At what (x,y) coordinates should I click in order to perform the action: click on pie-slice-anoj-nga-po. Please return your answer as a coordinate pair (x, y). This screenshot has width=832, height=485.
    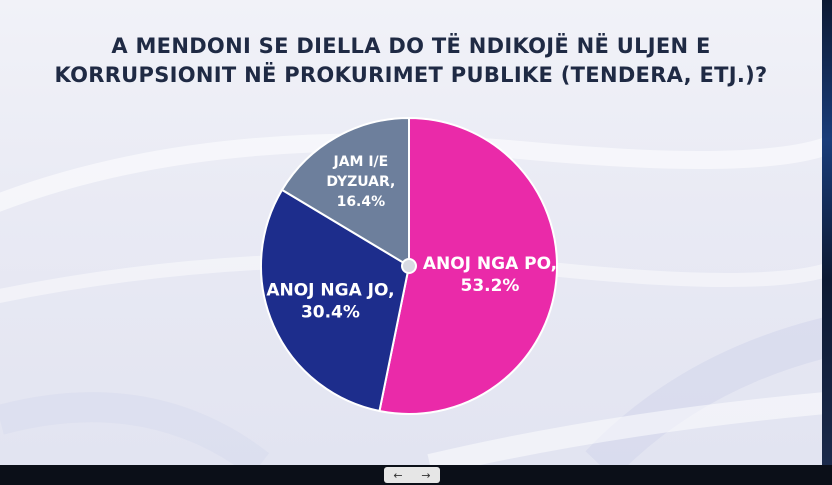
    Looking at the image, I should click on (468, 265).